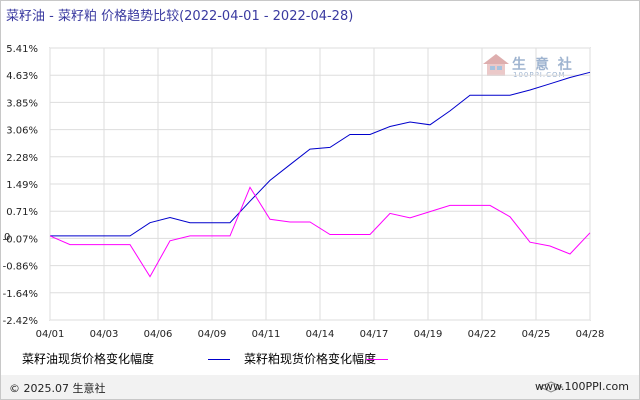 This screenshot has height=400, width=640. What do you see at coordinates (7, 237) in the screenshot?
I see `y-zero-label: 0` at bounding box center [7, 237].